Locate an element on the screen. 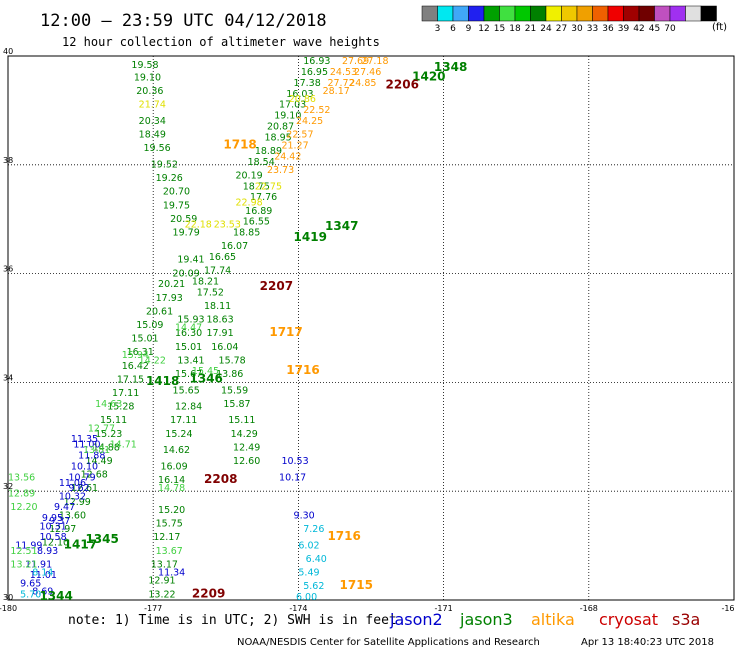  swh-point-label: 13.86 is located at coordinates (229, 374).